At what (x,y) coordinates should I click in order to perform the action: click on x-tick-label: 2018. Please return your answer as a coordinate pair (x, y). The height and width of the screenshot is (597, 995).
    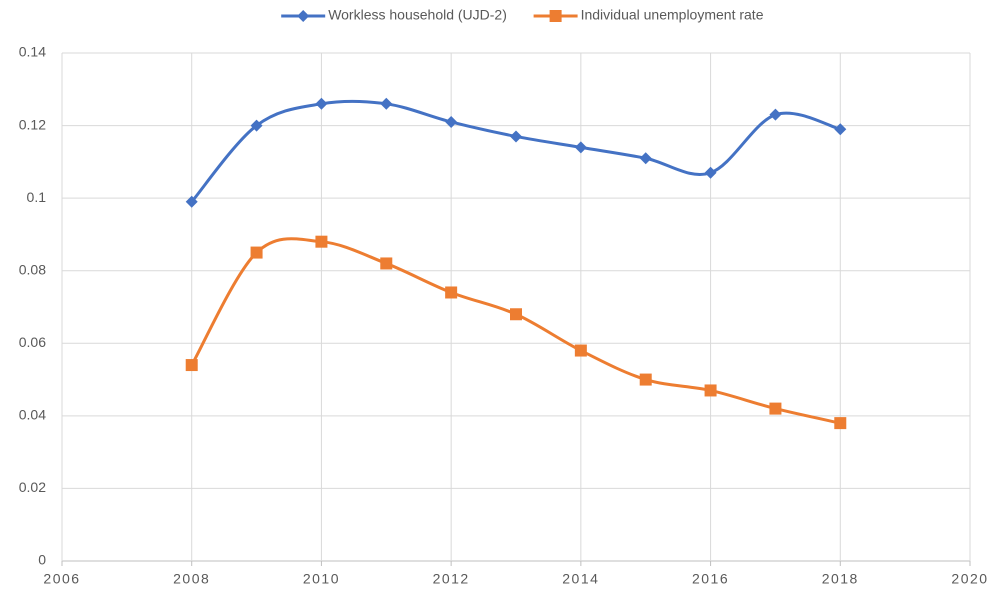
    Looking at the image, I should click on (840, 579).